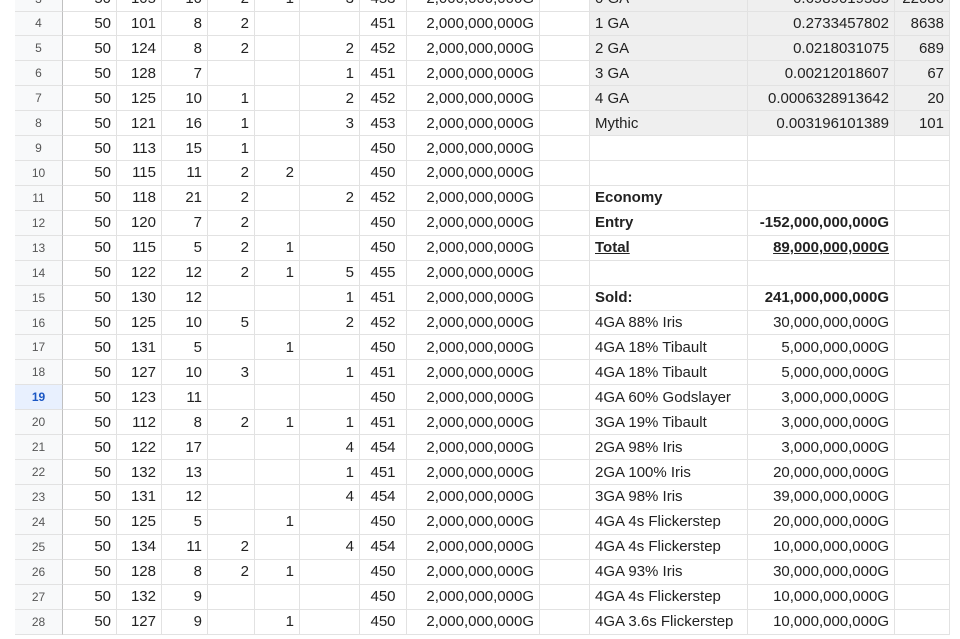 Image resolution: width=960 pixels, height=639 pixels. I want to click on cell: 132, so click(139, 597).